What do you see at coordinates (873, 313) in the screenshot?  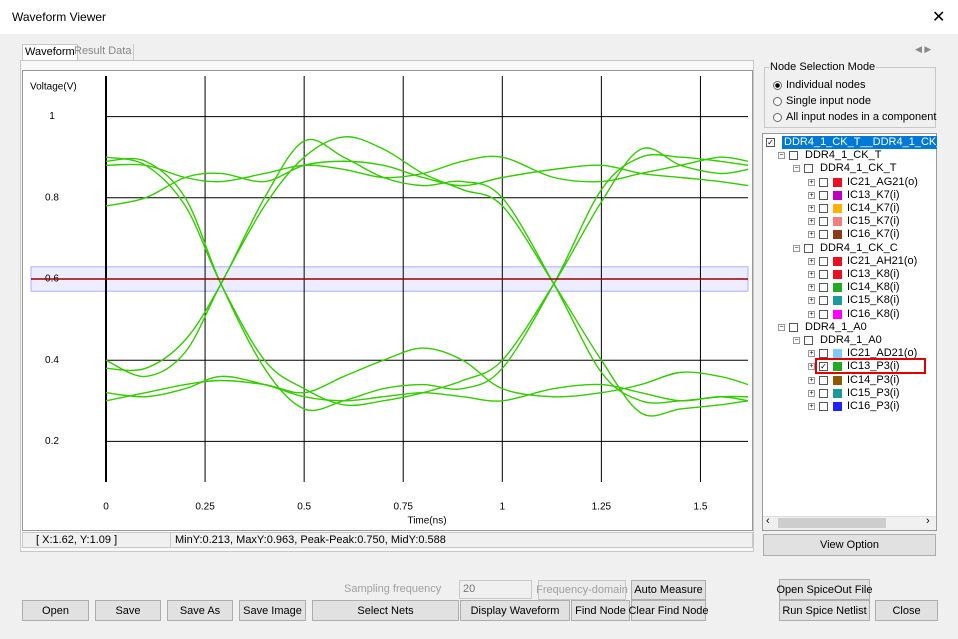 I see `tree-node: IC16_K8(i)` at bounding box center [873, 313].